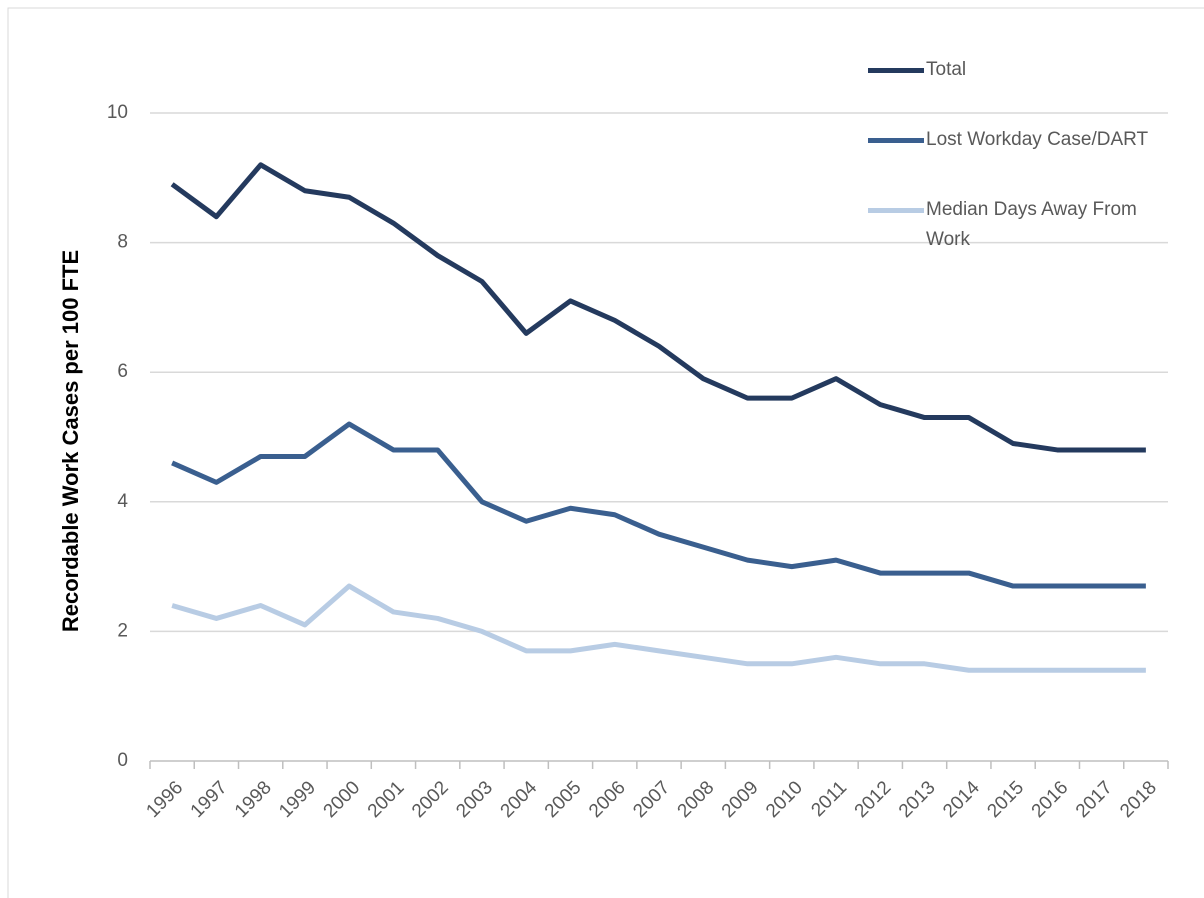 This screenshot has width=1204, height=898. Describe the element at coordinates (122, 630) in the screenshot. I see `y-tick-label: 2` at that location.